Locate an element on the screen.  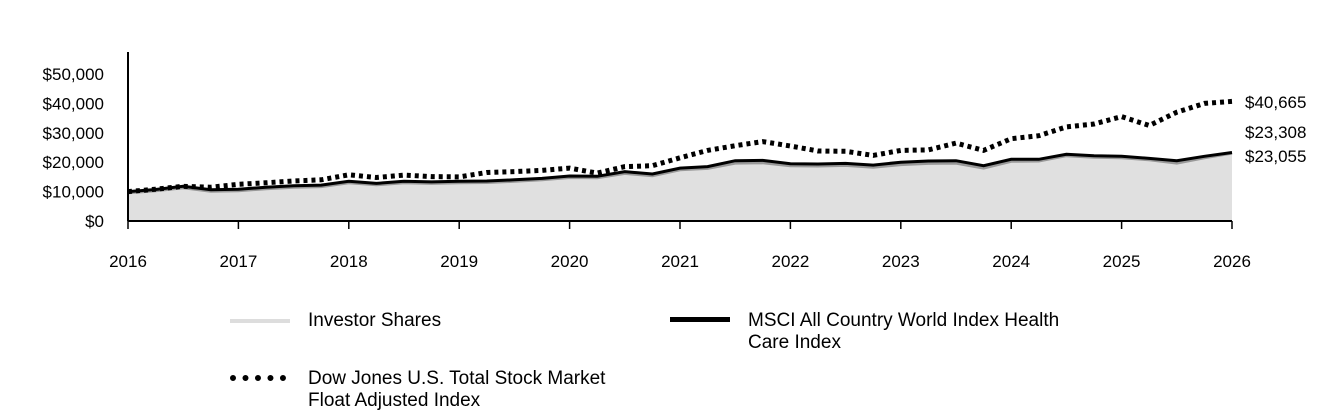
x-tick-label: 2020 is located at coordinates (570, 261).